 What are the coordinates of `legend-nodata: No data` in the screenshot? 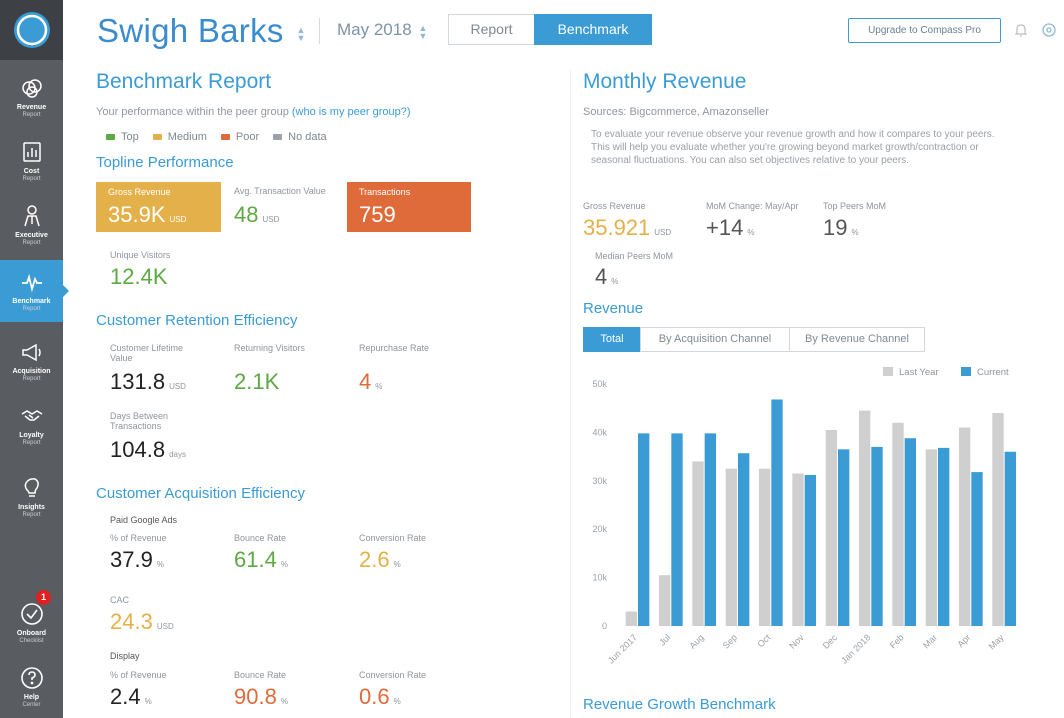 It's located at (300, 137).